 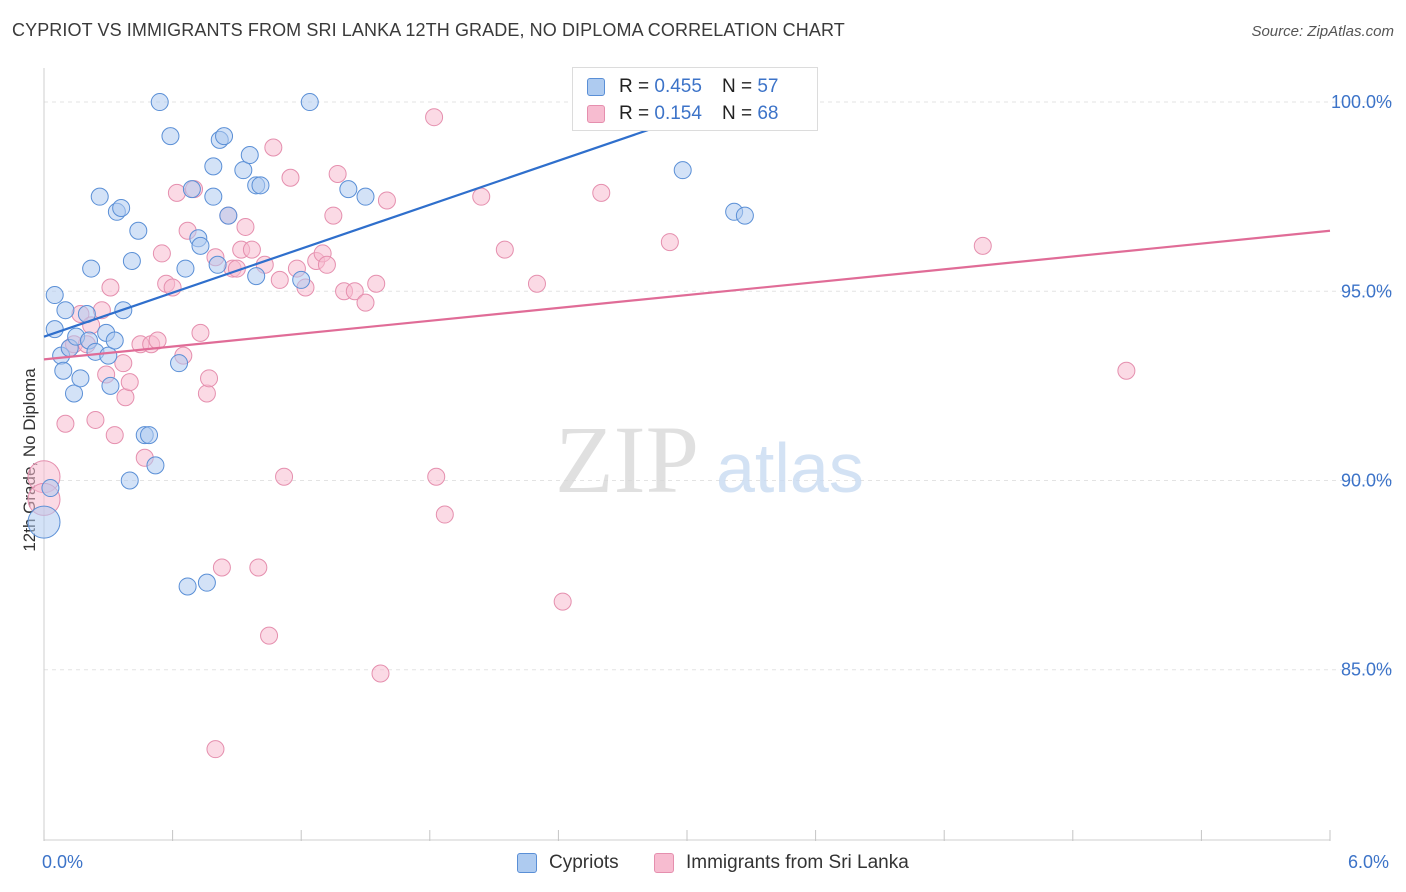 I want to click on x-tick-label-min: 0.0%, so click(x=63, y=862).